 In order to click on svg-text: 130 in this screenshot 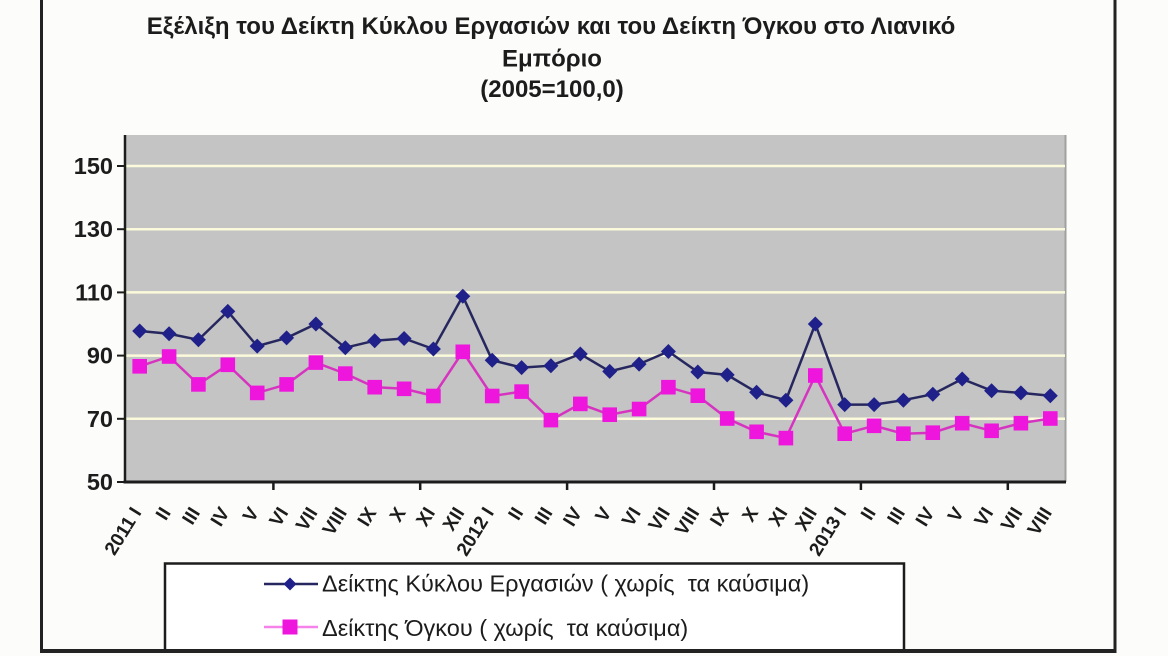, I will do `click(93, 229)`.